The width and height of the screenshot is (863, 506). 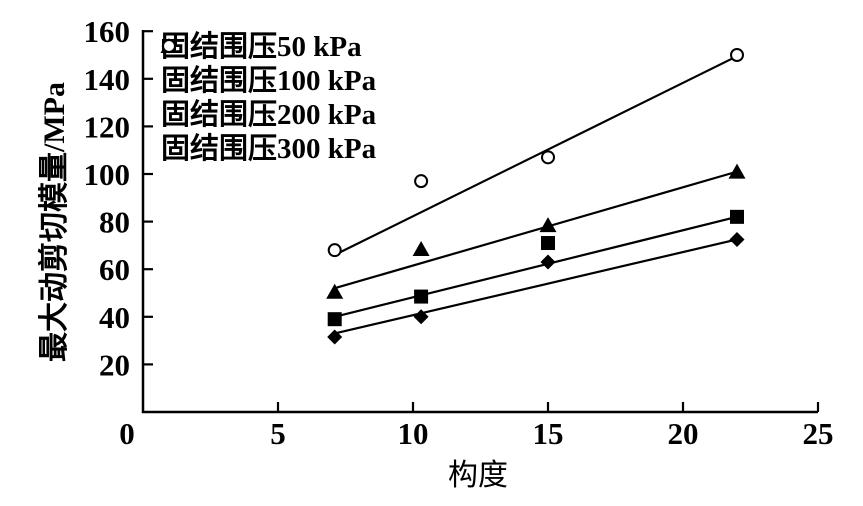 I want to click on series-2-points, so click(x=536, y=231).